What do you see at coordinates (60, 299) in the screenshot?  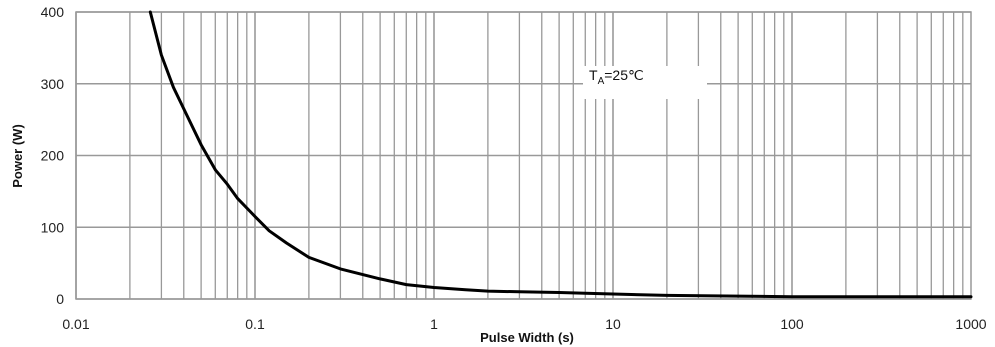 I see `y-tick-label: 0` at bounding box center [60, 299].